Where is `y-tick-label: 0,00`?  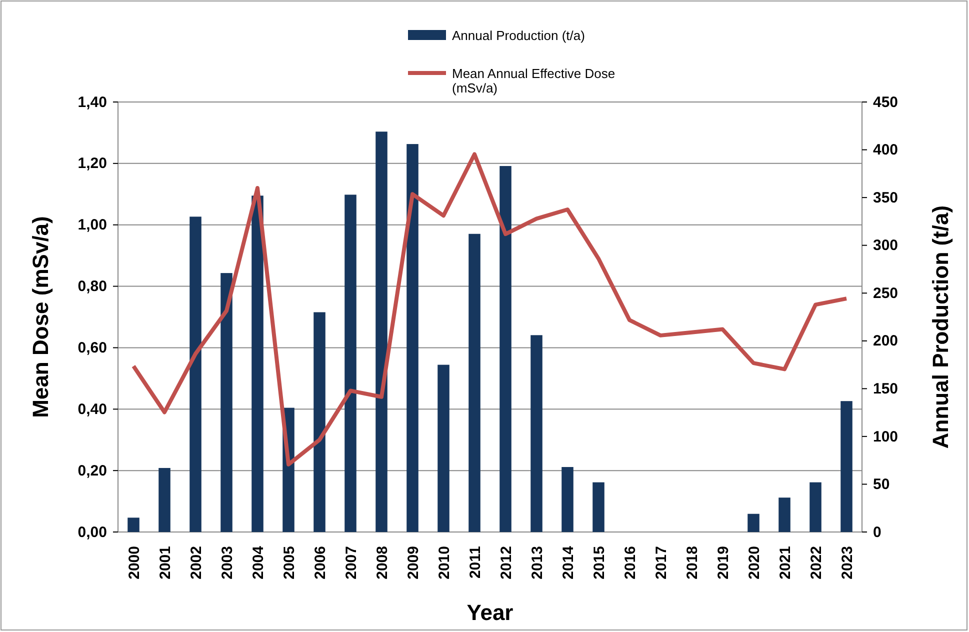
y-tick-label: 0,00 is located at coordinates (92, 532).